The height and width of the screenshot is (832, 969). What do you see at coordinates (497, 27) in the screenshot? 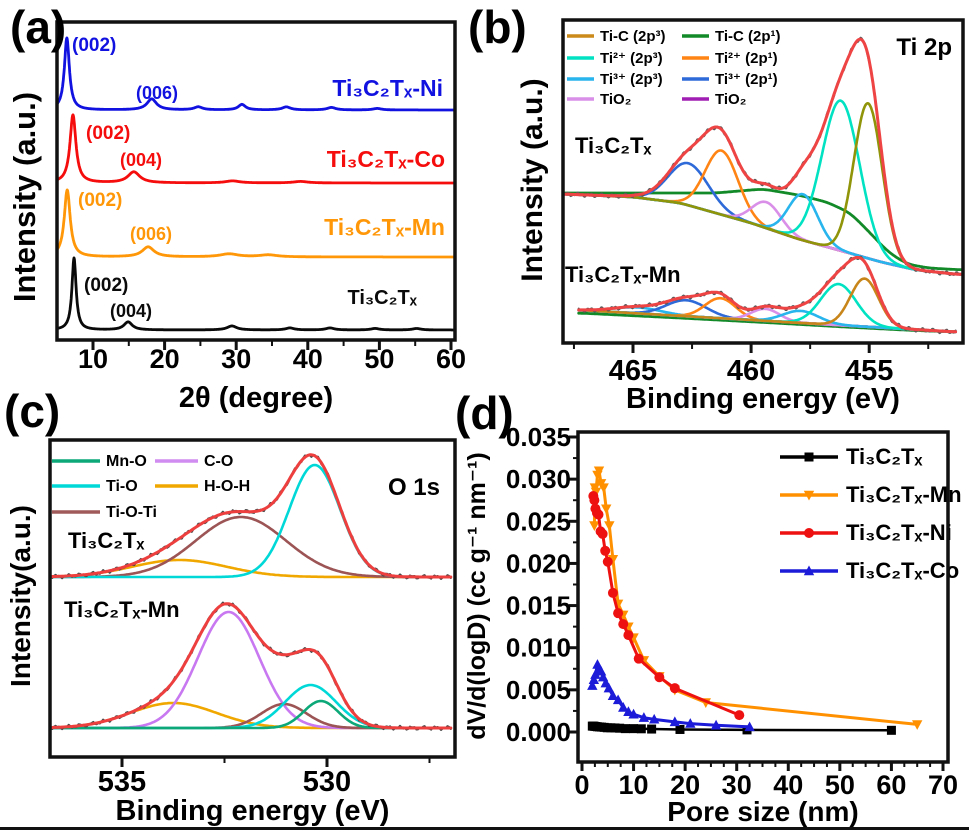
I see `panel-b-label: (b)` at bounding box center [497, 27].